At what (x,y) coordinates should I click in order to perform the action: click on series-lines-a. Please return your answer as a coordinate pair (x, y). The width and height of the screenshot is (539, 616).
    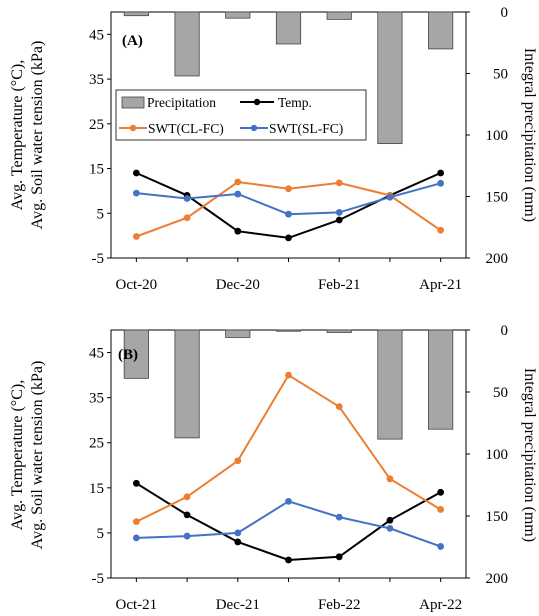
    Looking at the image, I should click on (288, 205).